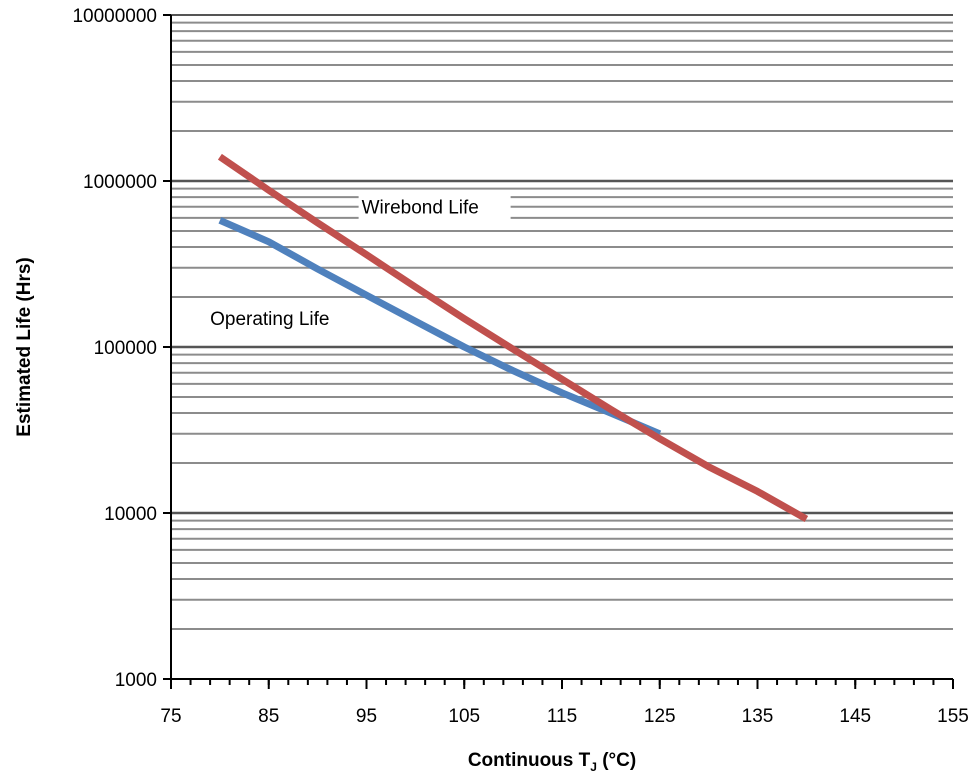 The width and height of the screenshot is (977, 777). What do you see at coordinates (24, 346) in the screenshot?
I see `y-axis-title: Estimated Life (Hrs)` at bounding box center [24, 346].